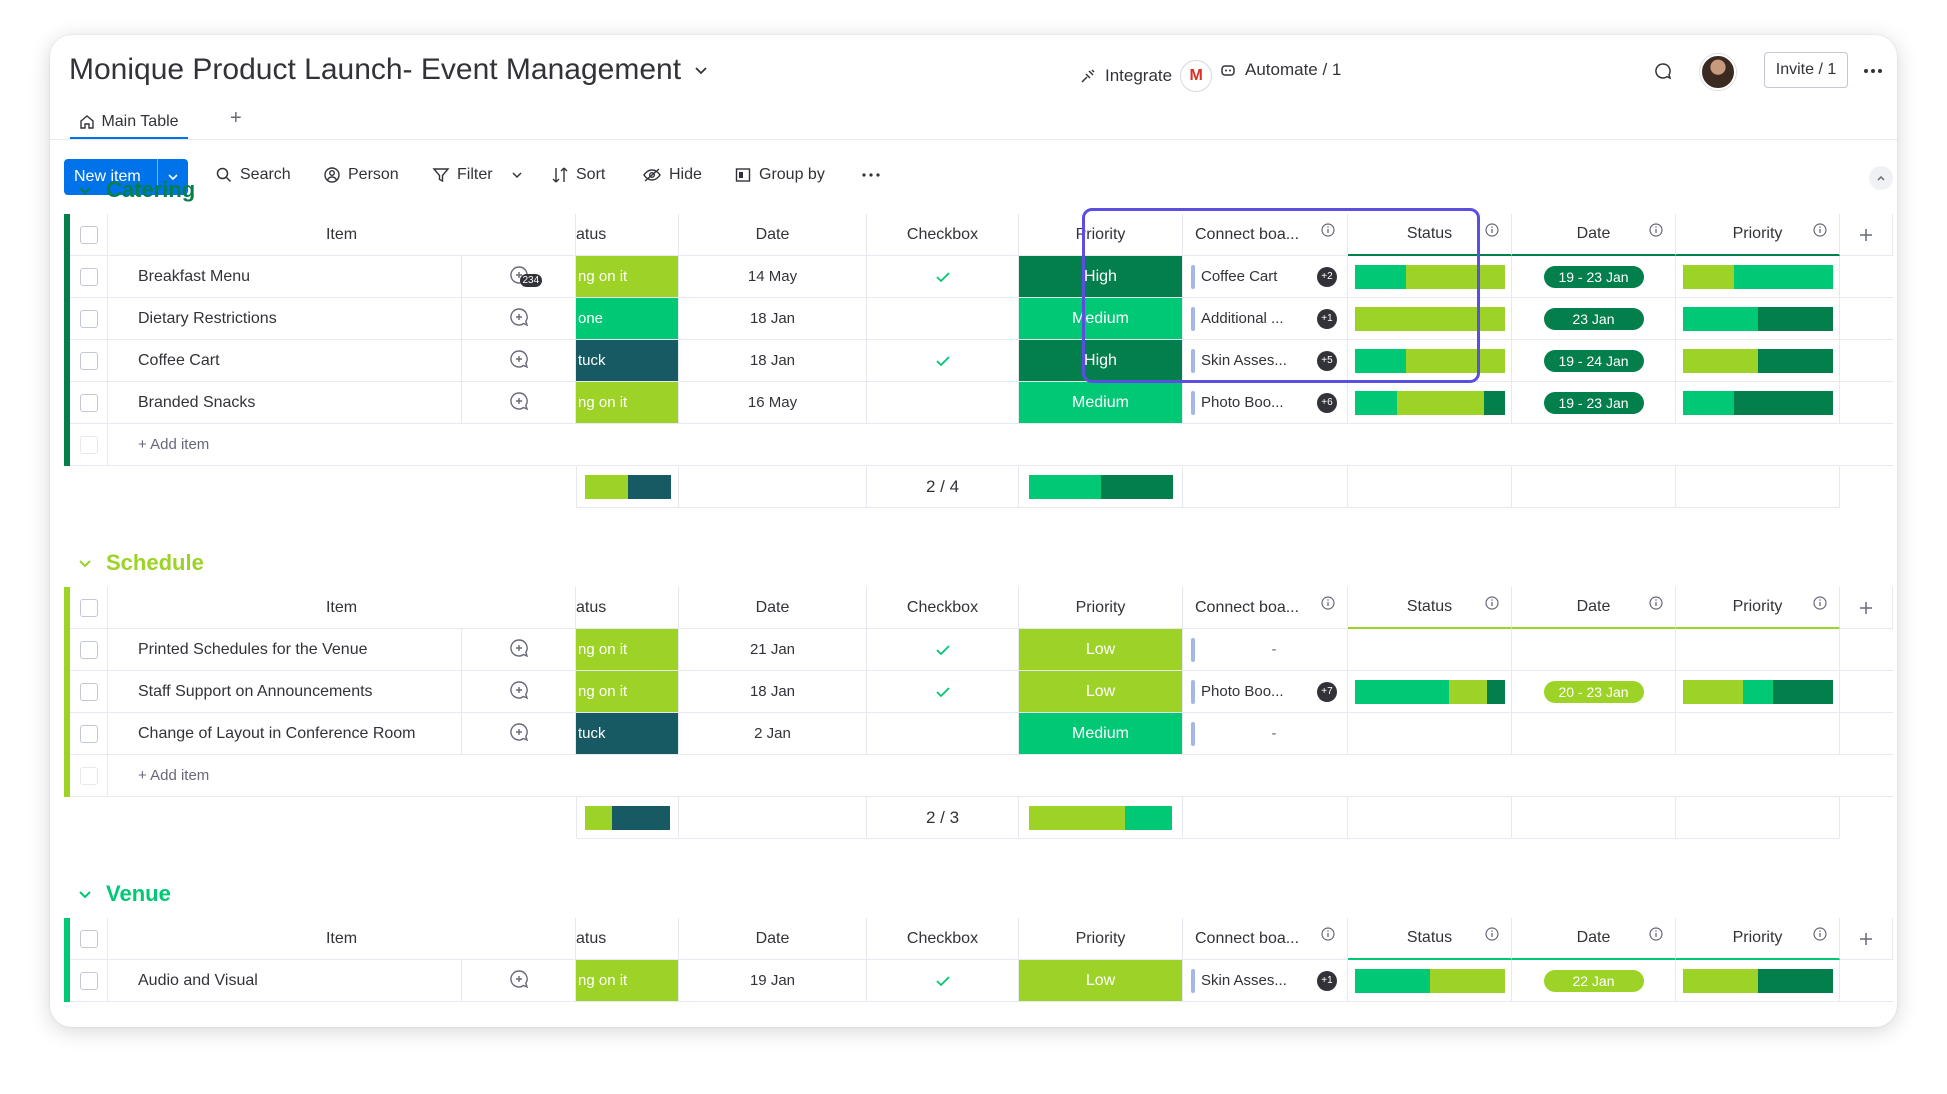 This screenshot has height=1094, width=1947. Describe the element at coordinates (1758, 235) in the screenshot. I see `column-header-prio2: Priority` at that location.